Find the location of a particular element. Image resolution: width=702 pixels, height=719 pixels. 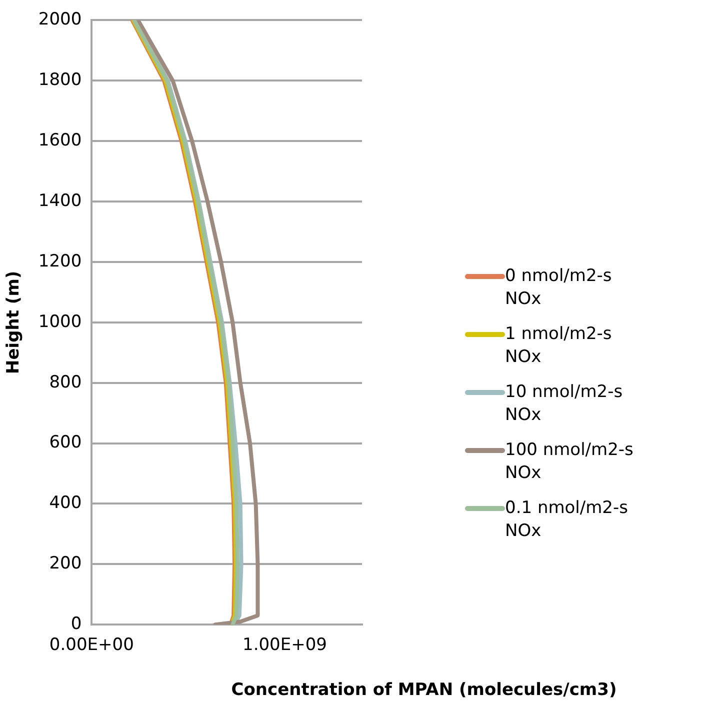

legend-label: 0 nmol/m2-s NOx is located at coordinates (559, 288).